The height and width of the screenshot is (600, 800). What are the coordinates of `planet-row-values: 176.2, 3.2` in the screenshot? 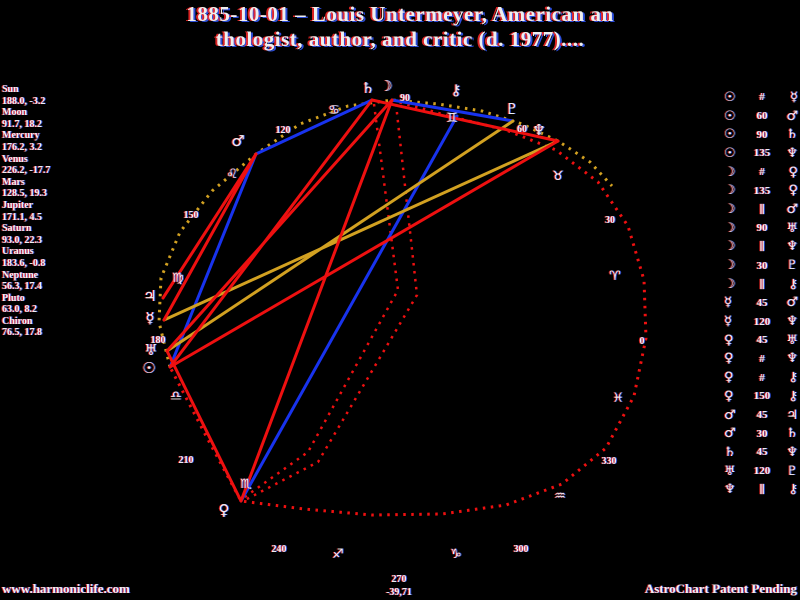 It's located at (22, 147).